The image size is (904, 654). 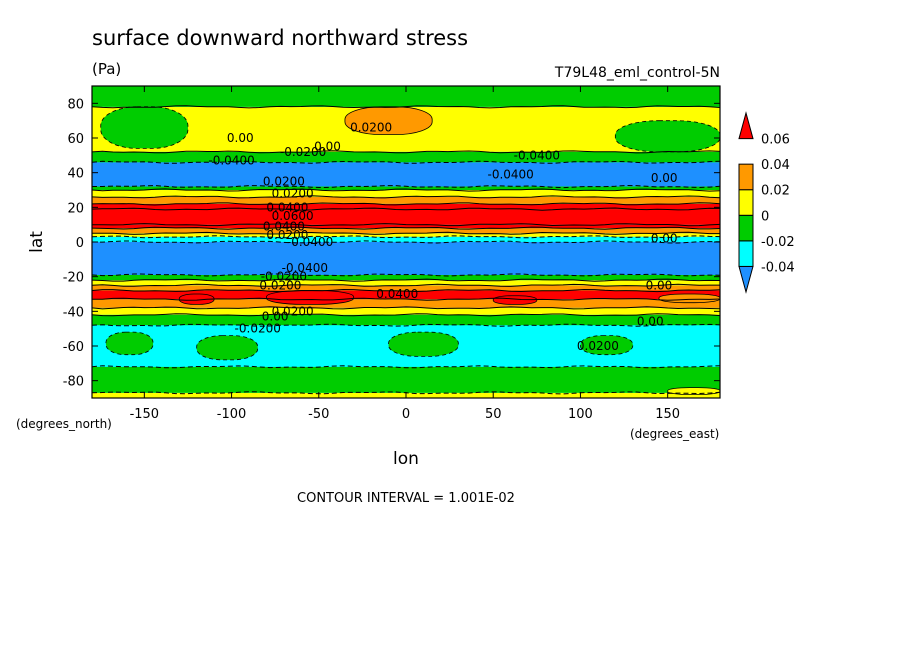 What do you see at coordinates (664, 239) in the screenshot?
I see `contour-label-15: 0.00` at bounding box center [664, 239].